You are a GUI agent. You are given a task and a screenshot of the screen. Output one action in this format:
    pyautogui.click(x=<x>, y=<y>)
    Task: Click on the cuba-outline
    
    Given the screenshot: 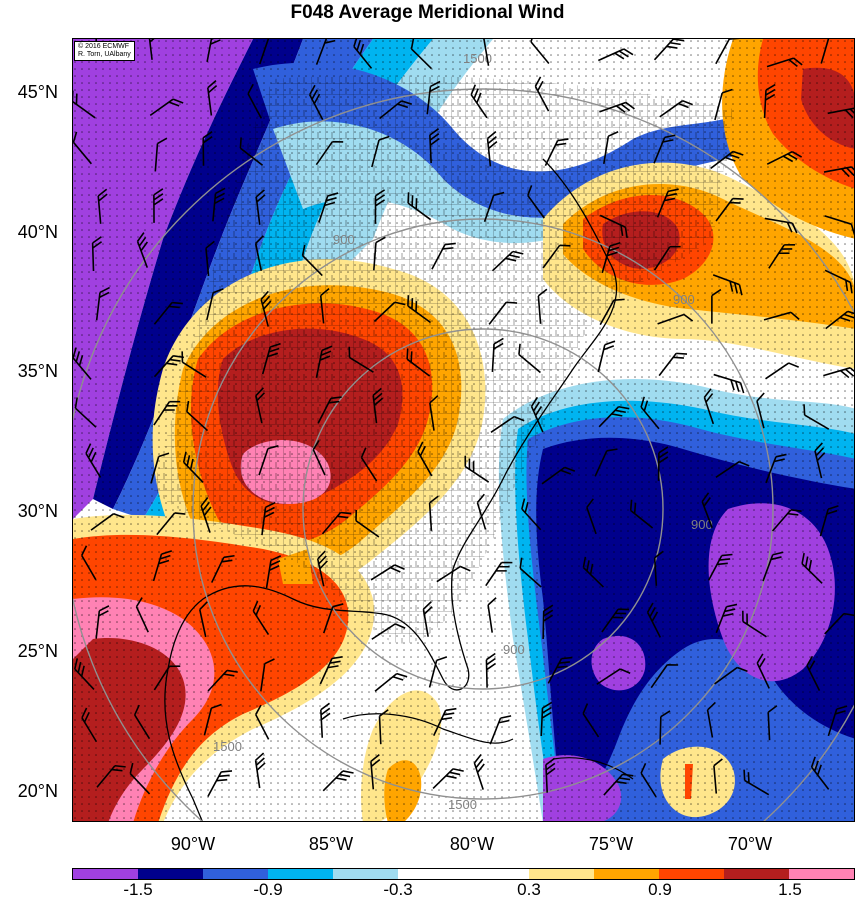 What is the action you would take?
    pyautogui.click(x=428, y=728)
    